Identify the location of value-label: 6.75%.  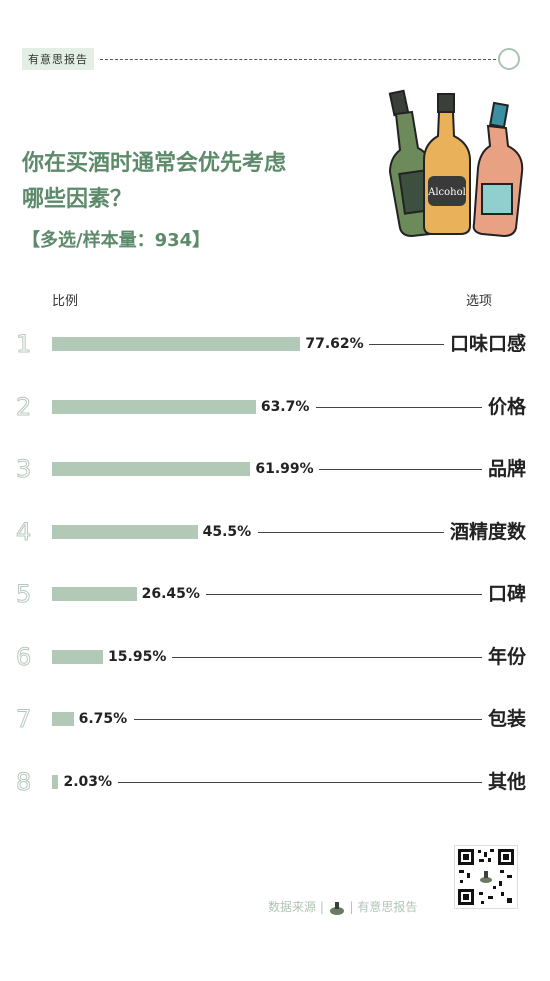
(103, 719).